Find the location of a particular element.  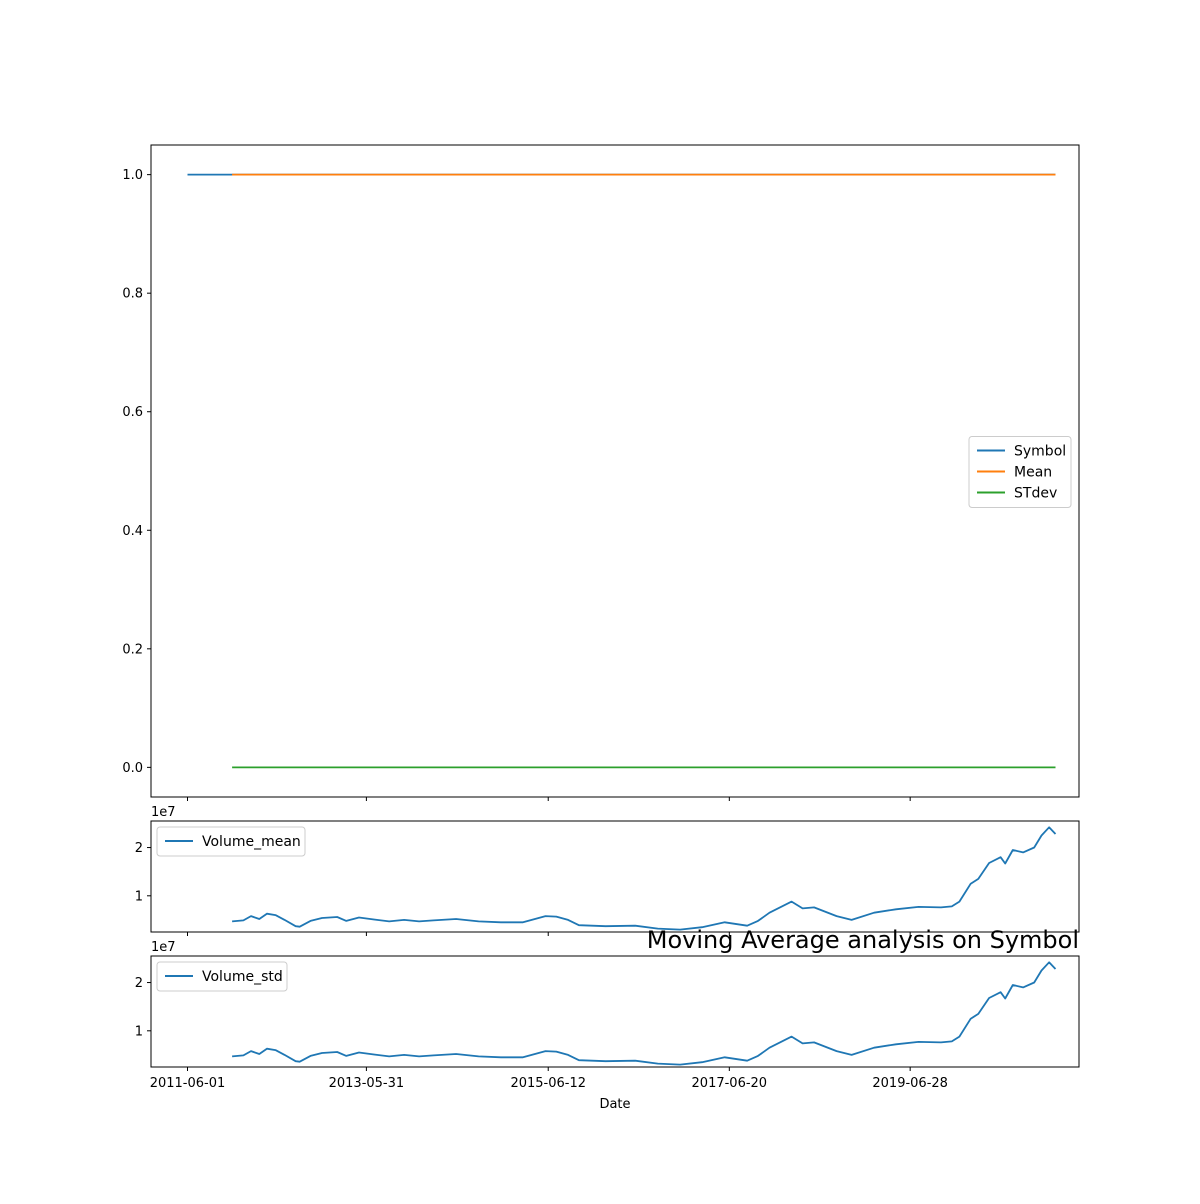

legend-label-volume_std: Volume_std is located at coordinates (242, 977).